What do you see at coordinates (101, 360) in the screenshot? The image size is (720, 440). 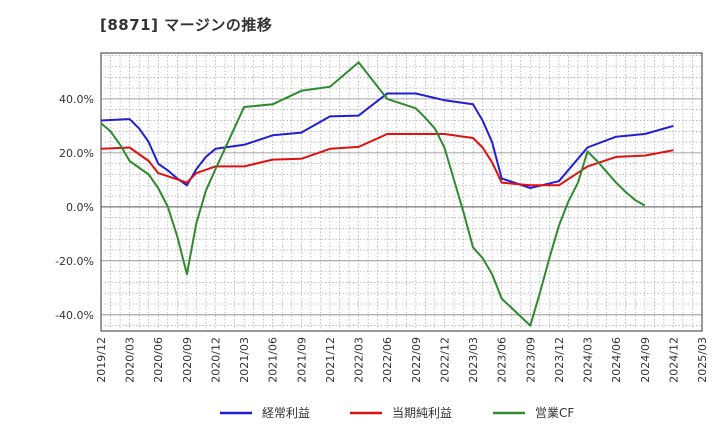 I see `x-tick-label: 2019/12` at bounding box center [101, 360].